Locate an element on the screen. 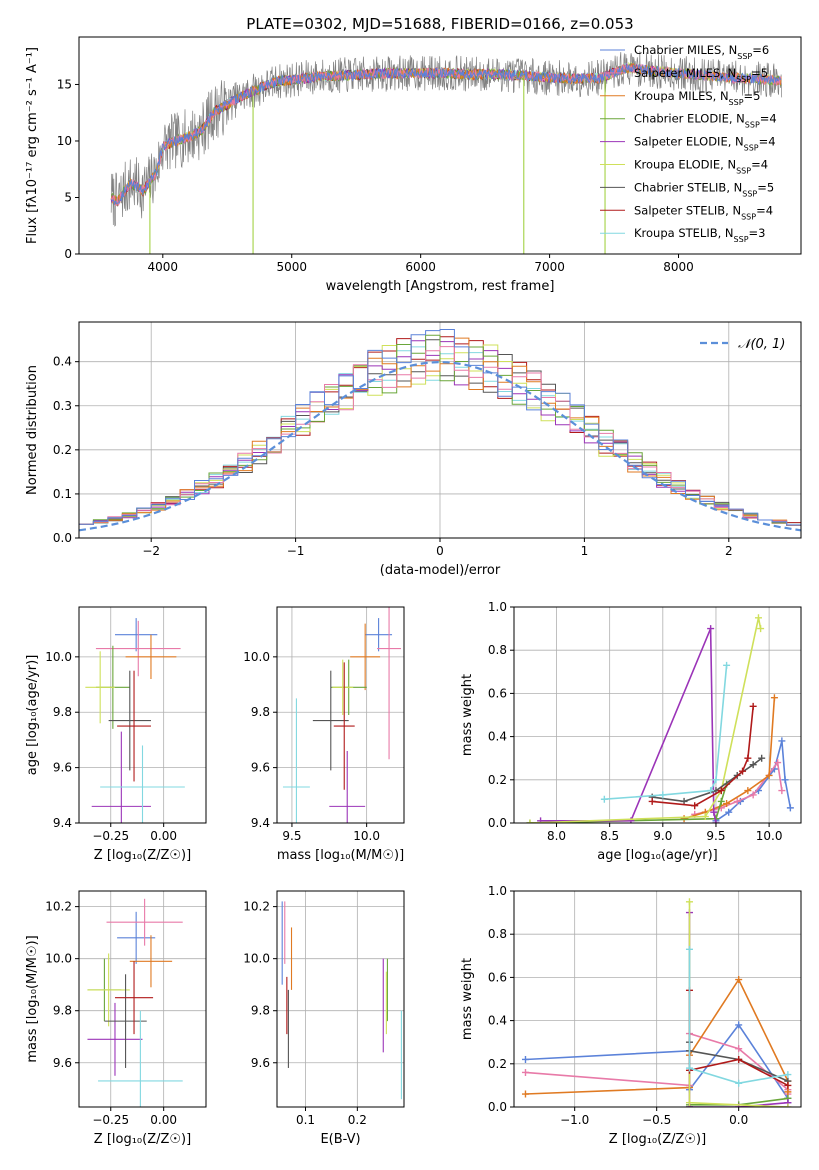 This screenshot has width=819, height=1170. y-tick-label: 0.8 is located at coordinates (497, 650).